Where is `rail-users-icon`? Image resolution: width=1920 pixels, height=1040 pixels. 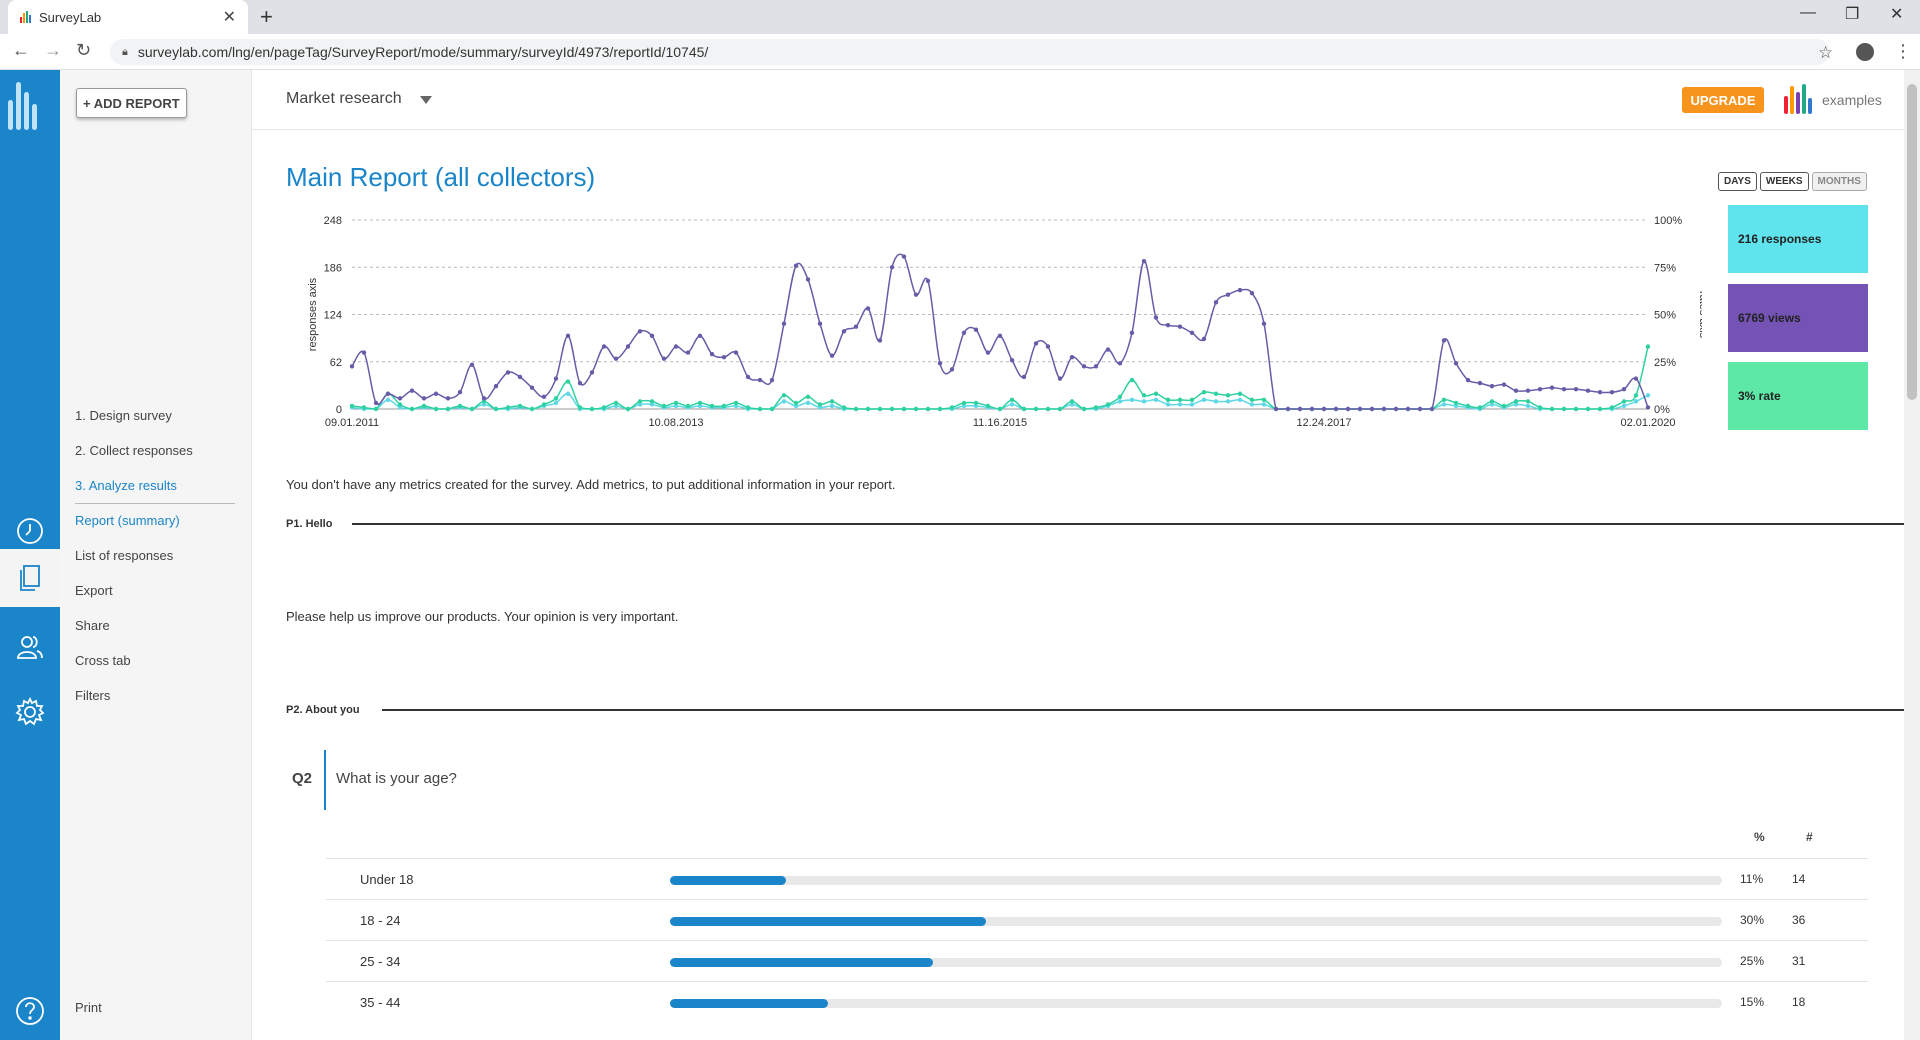 rail-users-icon is located at coordinates (30, 647).